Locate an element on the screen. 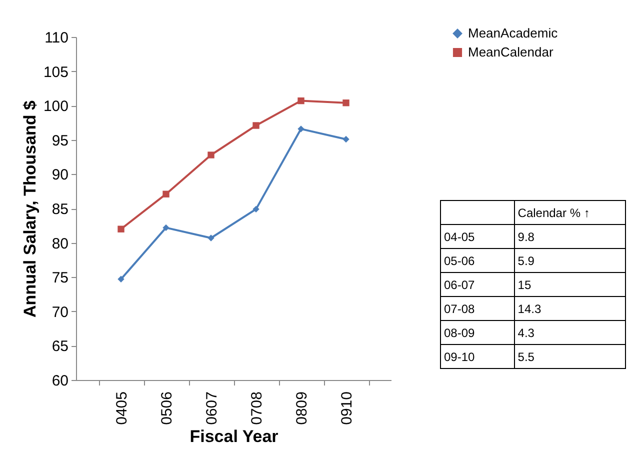  y-tick-label: 75 is located at coordinates (60, 278).